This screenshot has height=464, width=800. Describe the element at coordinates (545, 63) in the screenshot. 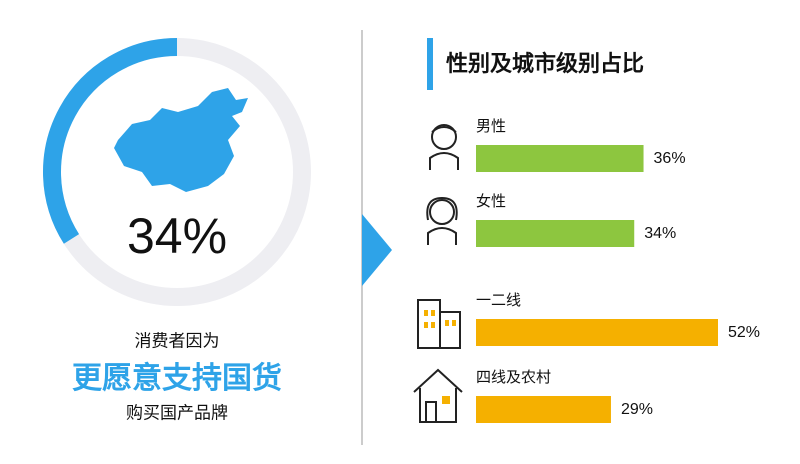

I see `chart-title: 性别及城市级别占比` at that location.